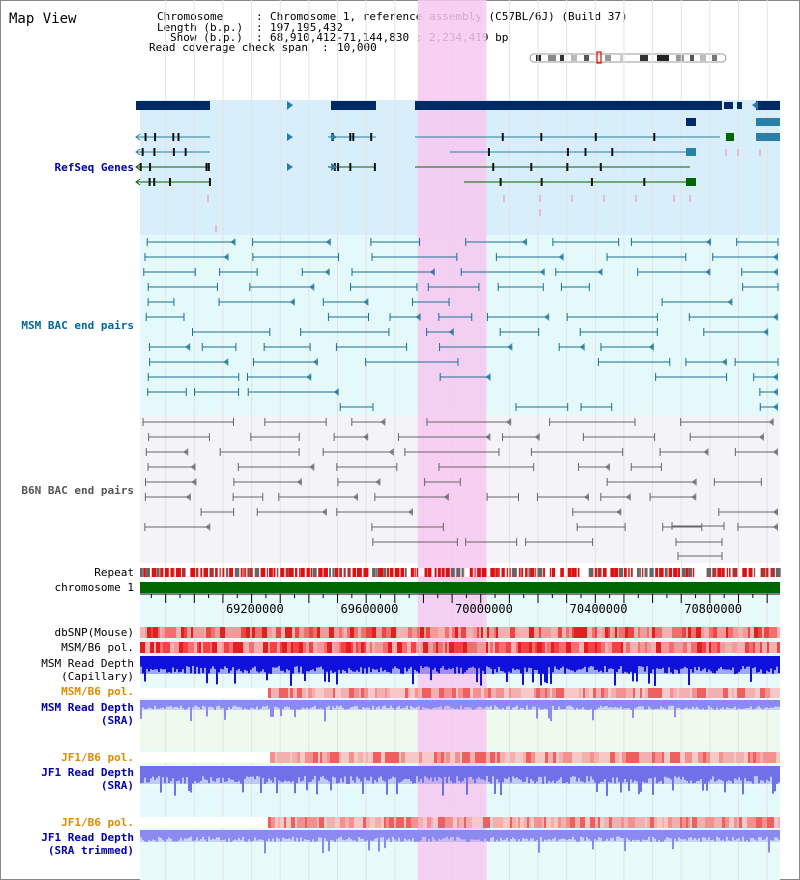 This screenshot has height=880, width=800. Describe the element at coordinates (97, 647) in the screenshot. I see `track-label-msm-b6-pol-1: MSM/B6 pol.` at that location.